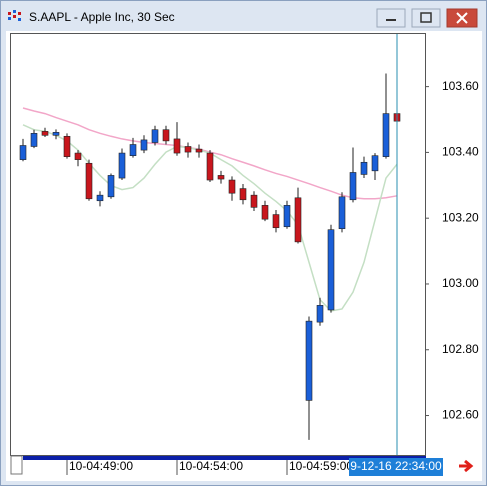 The height and width of the screenshot is (486, 487). I want to click on cursor-label: 9-12-16 22:34:00, so click(396, 466).